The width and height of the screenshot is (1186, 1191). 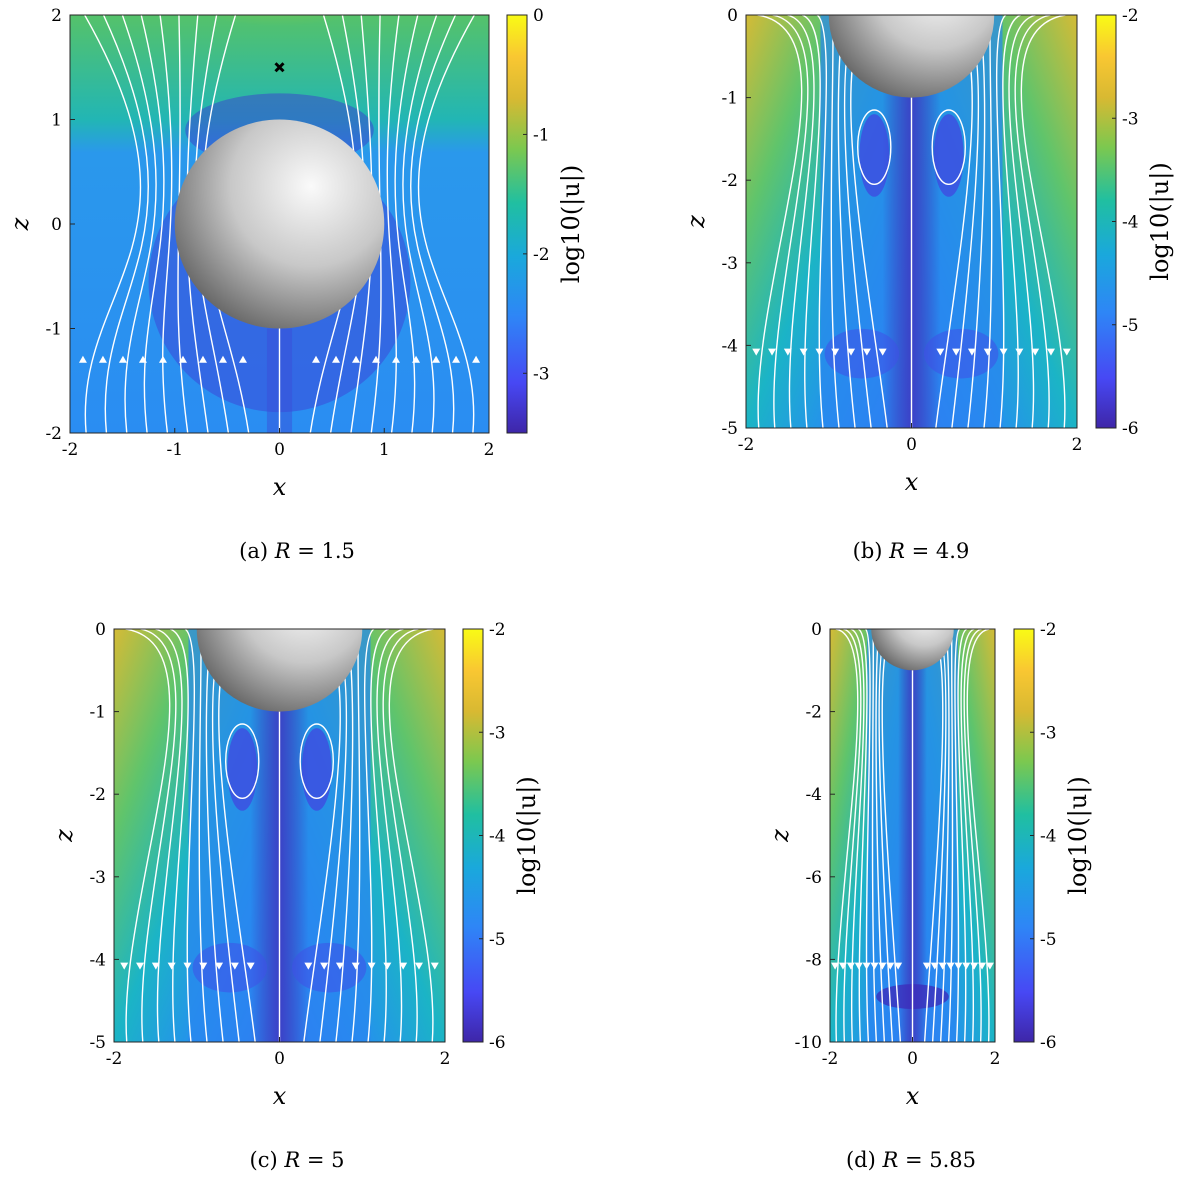 What do you see at coordinates (384, 450) in the screenshot?
I see `x-tick-label: 1` at bounding box center [384, 450].